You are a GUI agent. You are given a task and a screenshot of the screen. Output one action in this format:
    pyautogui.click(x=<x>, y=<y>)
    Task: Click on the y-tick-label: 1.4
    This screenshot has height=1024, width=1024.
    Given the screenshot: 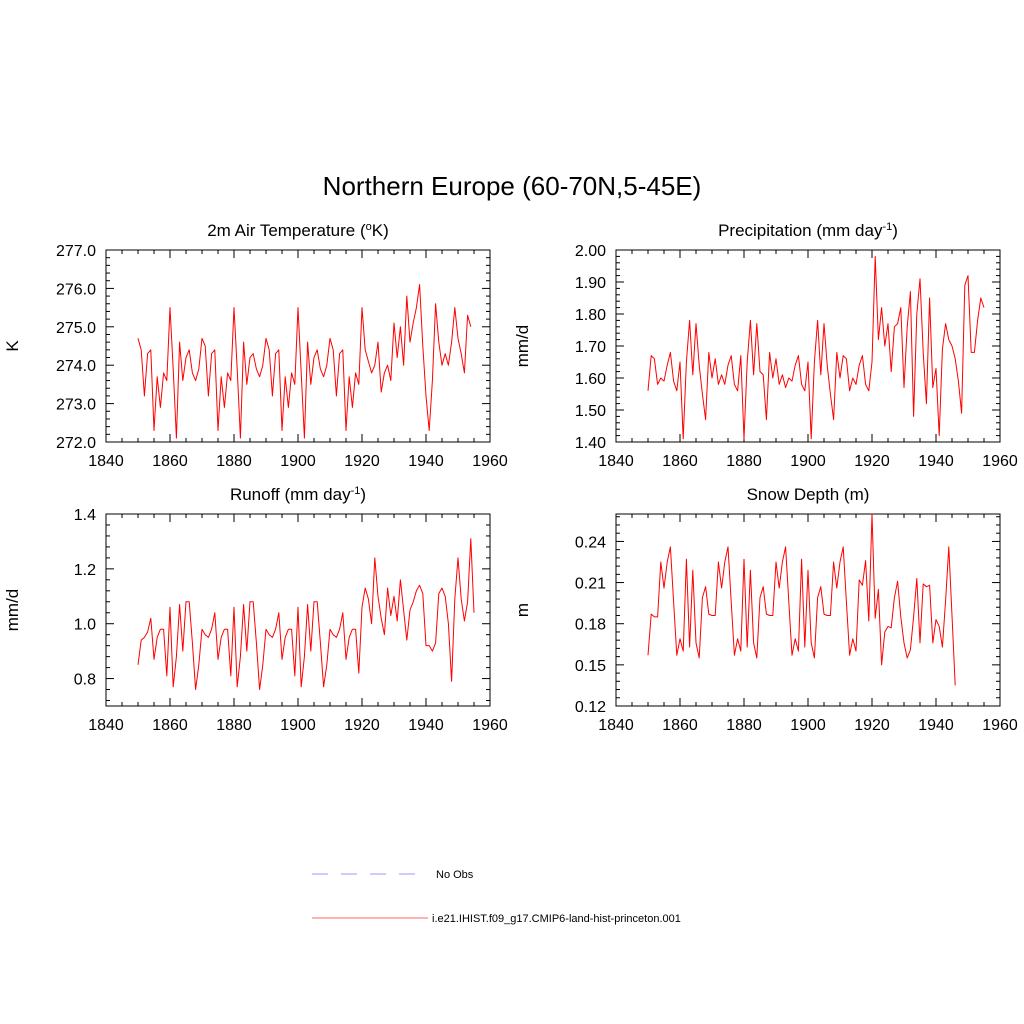 What is the action you would take?
    pyautogui.click(x=85, y=515)
    